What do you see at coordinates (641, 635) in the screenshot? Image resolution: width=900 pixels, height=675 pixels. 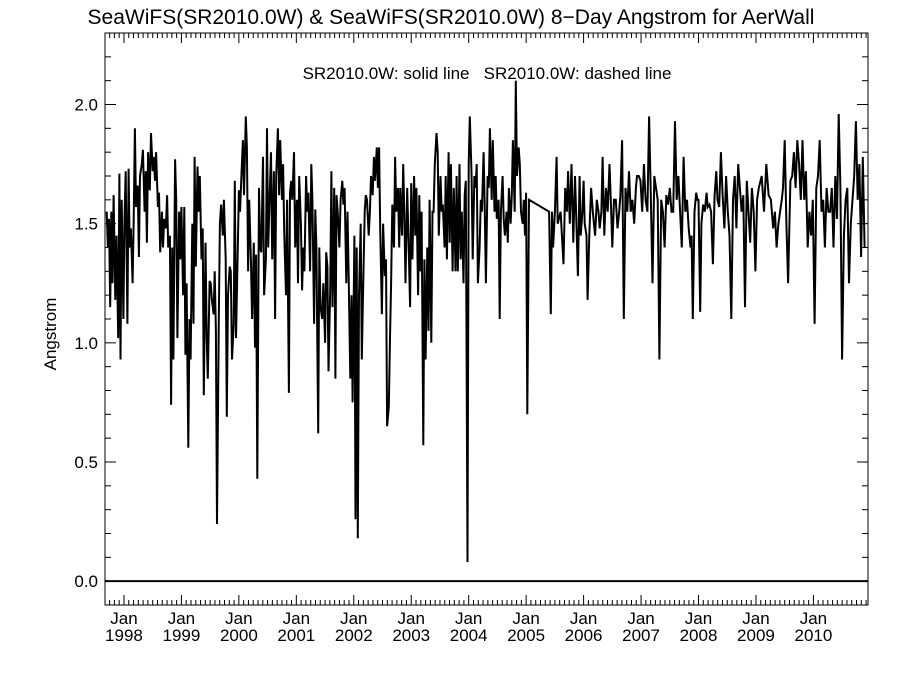 I see `x-tick-label-year: 2007` at bounding box center [641, 635].